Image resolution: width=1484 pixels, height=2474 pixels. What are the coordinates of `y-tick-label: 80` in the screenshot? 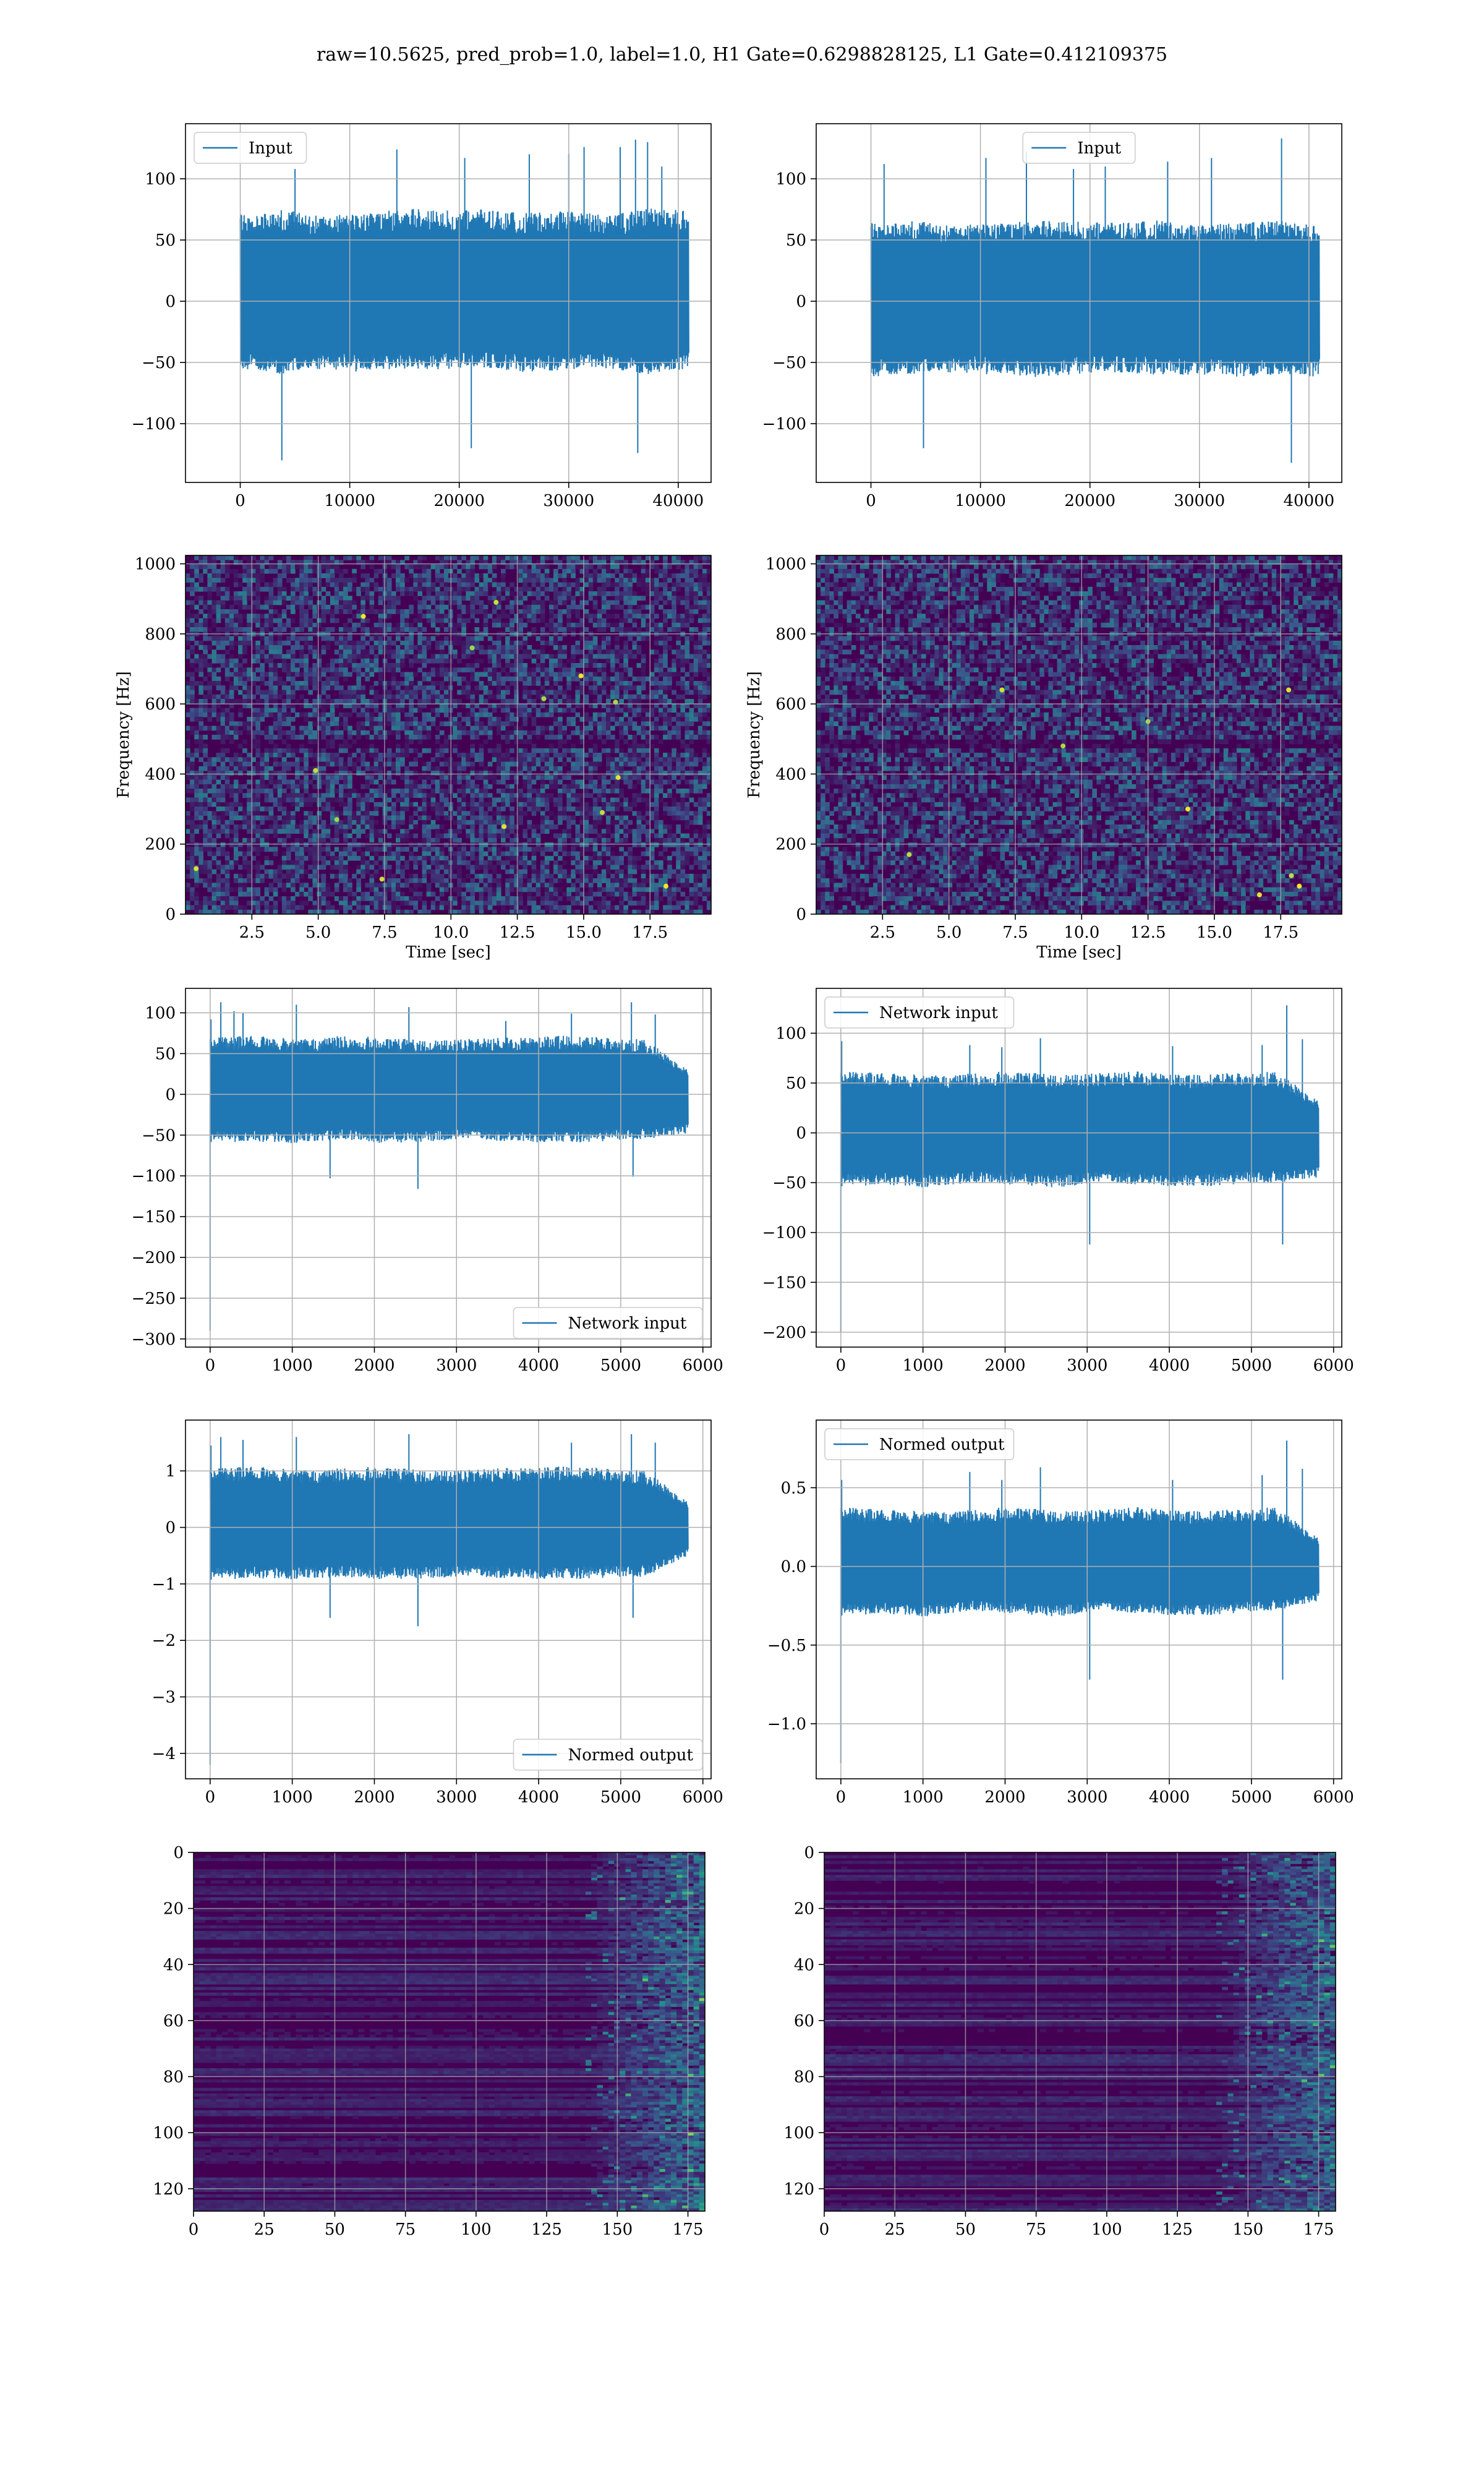 It's located at (173, 2077).